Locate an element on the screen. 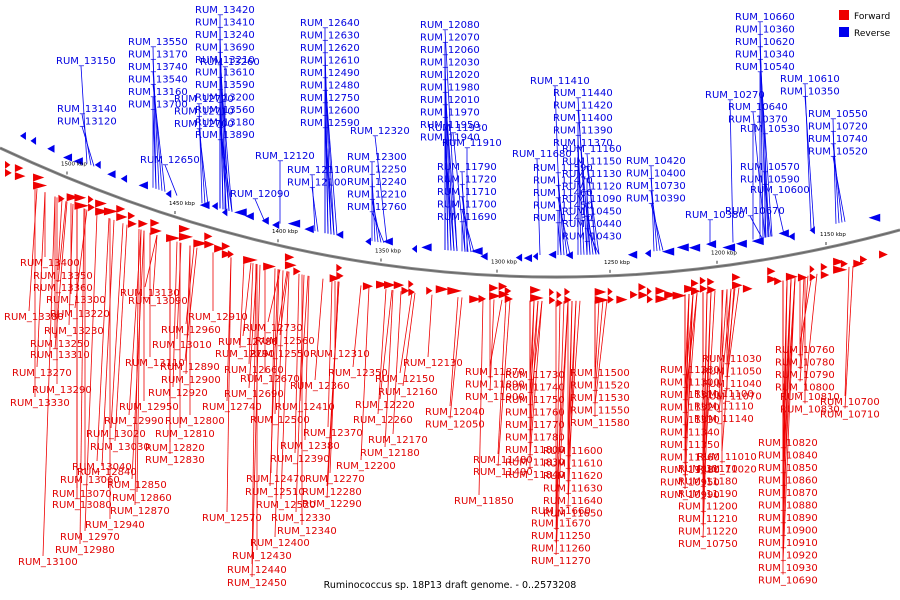 The image size is (900, 600). forward-gene-label: RUM_12130 is located at coordinates (433, 363).